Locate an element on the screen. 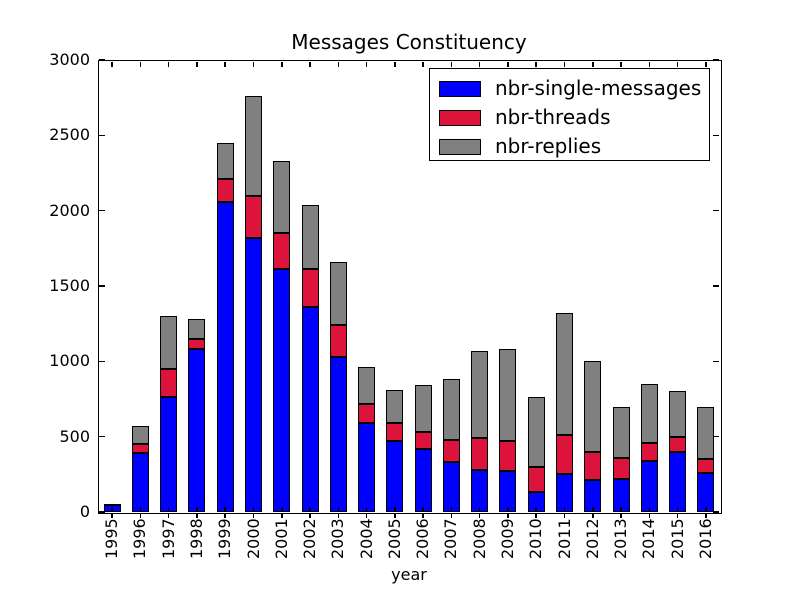 This screenshot has width=800, height=600. y-axis-tick-label: 500 is located at coordinates (74, 436).